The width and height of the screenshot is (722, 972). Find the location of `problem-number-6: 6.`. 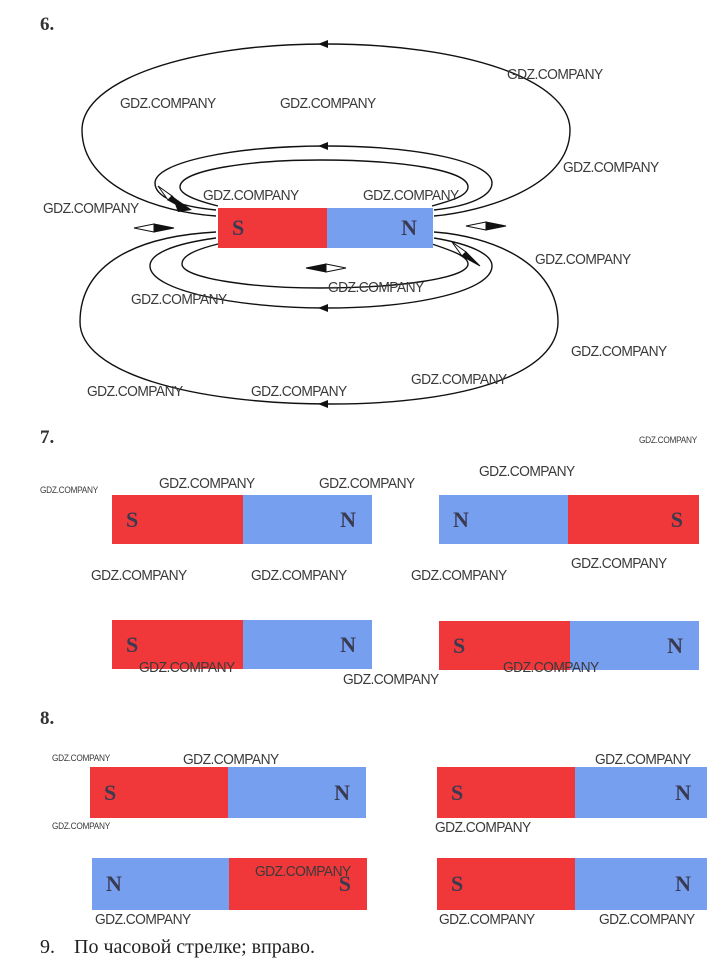

problem-number-6: 6. is located at coordinates (47, 24).